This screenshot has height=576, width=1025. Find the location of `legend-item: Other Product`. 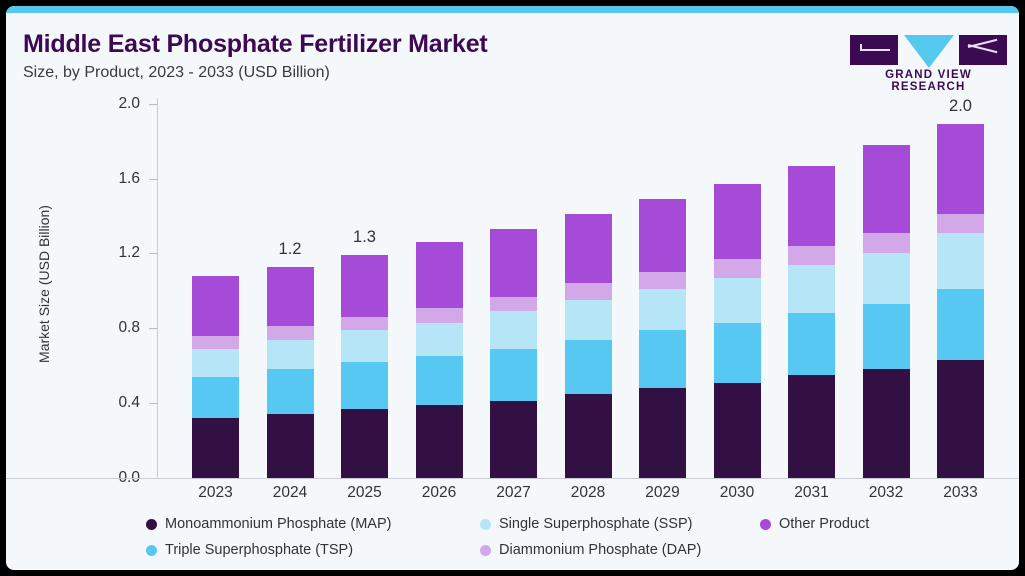

legend-item: Other Product is located at coordinates (814, 524).